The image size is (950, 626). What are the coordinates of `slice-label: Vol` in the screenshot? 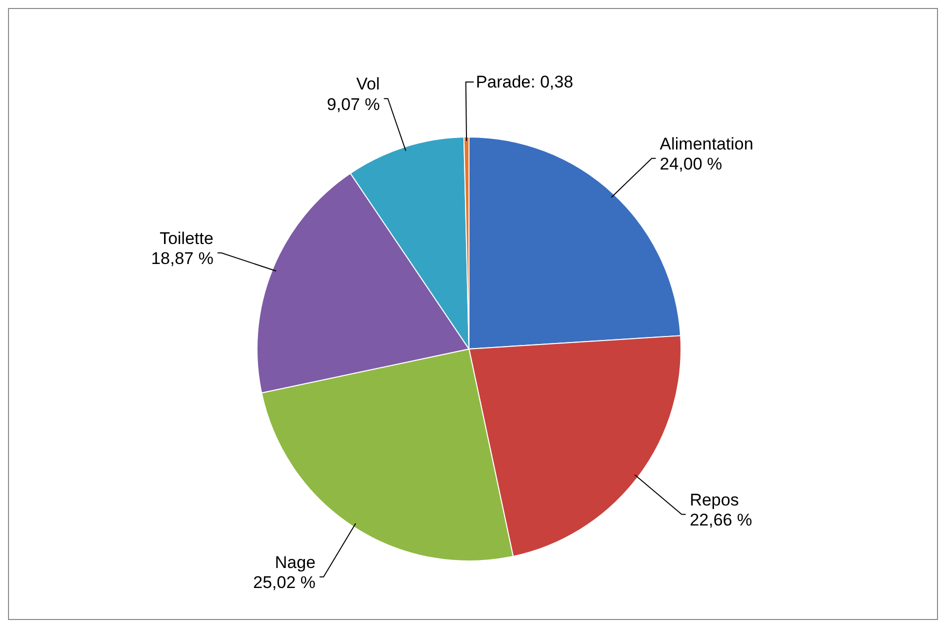 It's located at (368, 84).